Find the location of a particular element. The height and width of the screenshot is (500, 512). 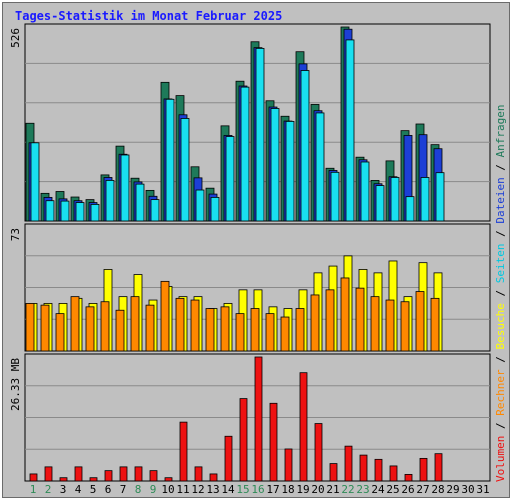

x-tick-label: 14 is located at coordinates (228, 489).